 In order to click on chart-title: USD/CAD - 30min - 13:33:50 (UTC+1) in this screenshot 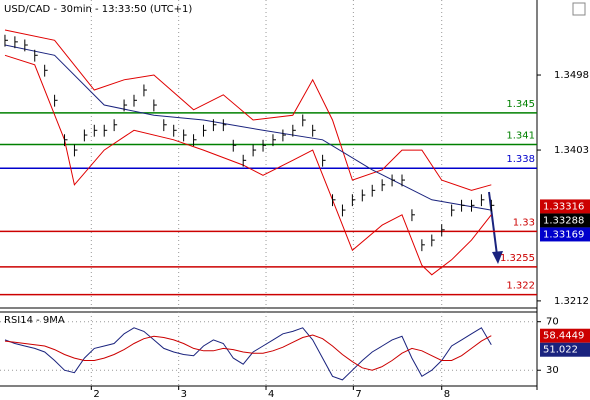, I will do `click(98, 9)`.